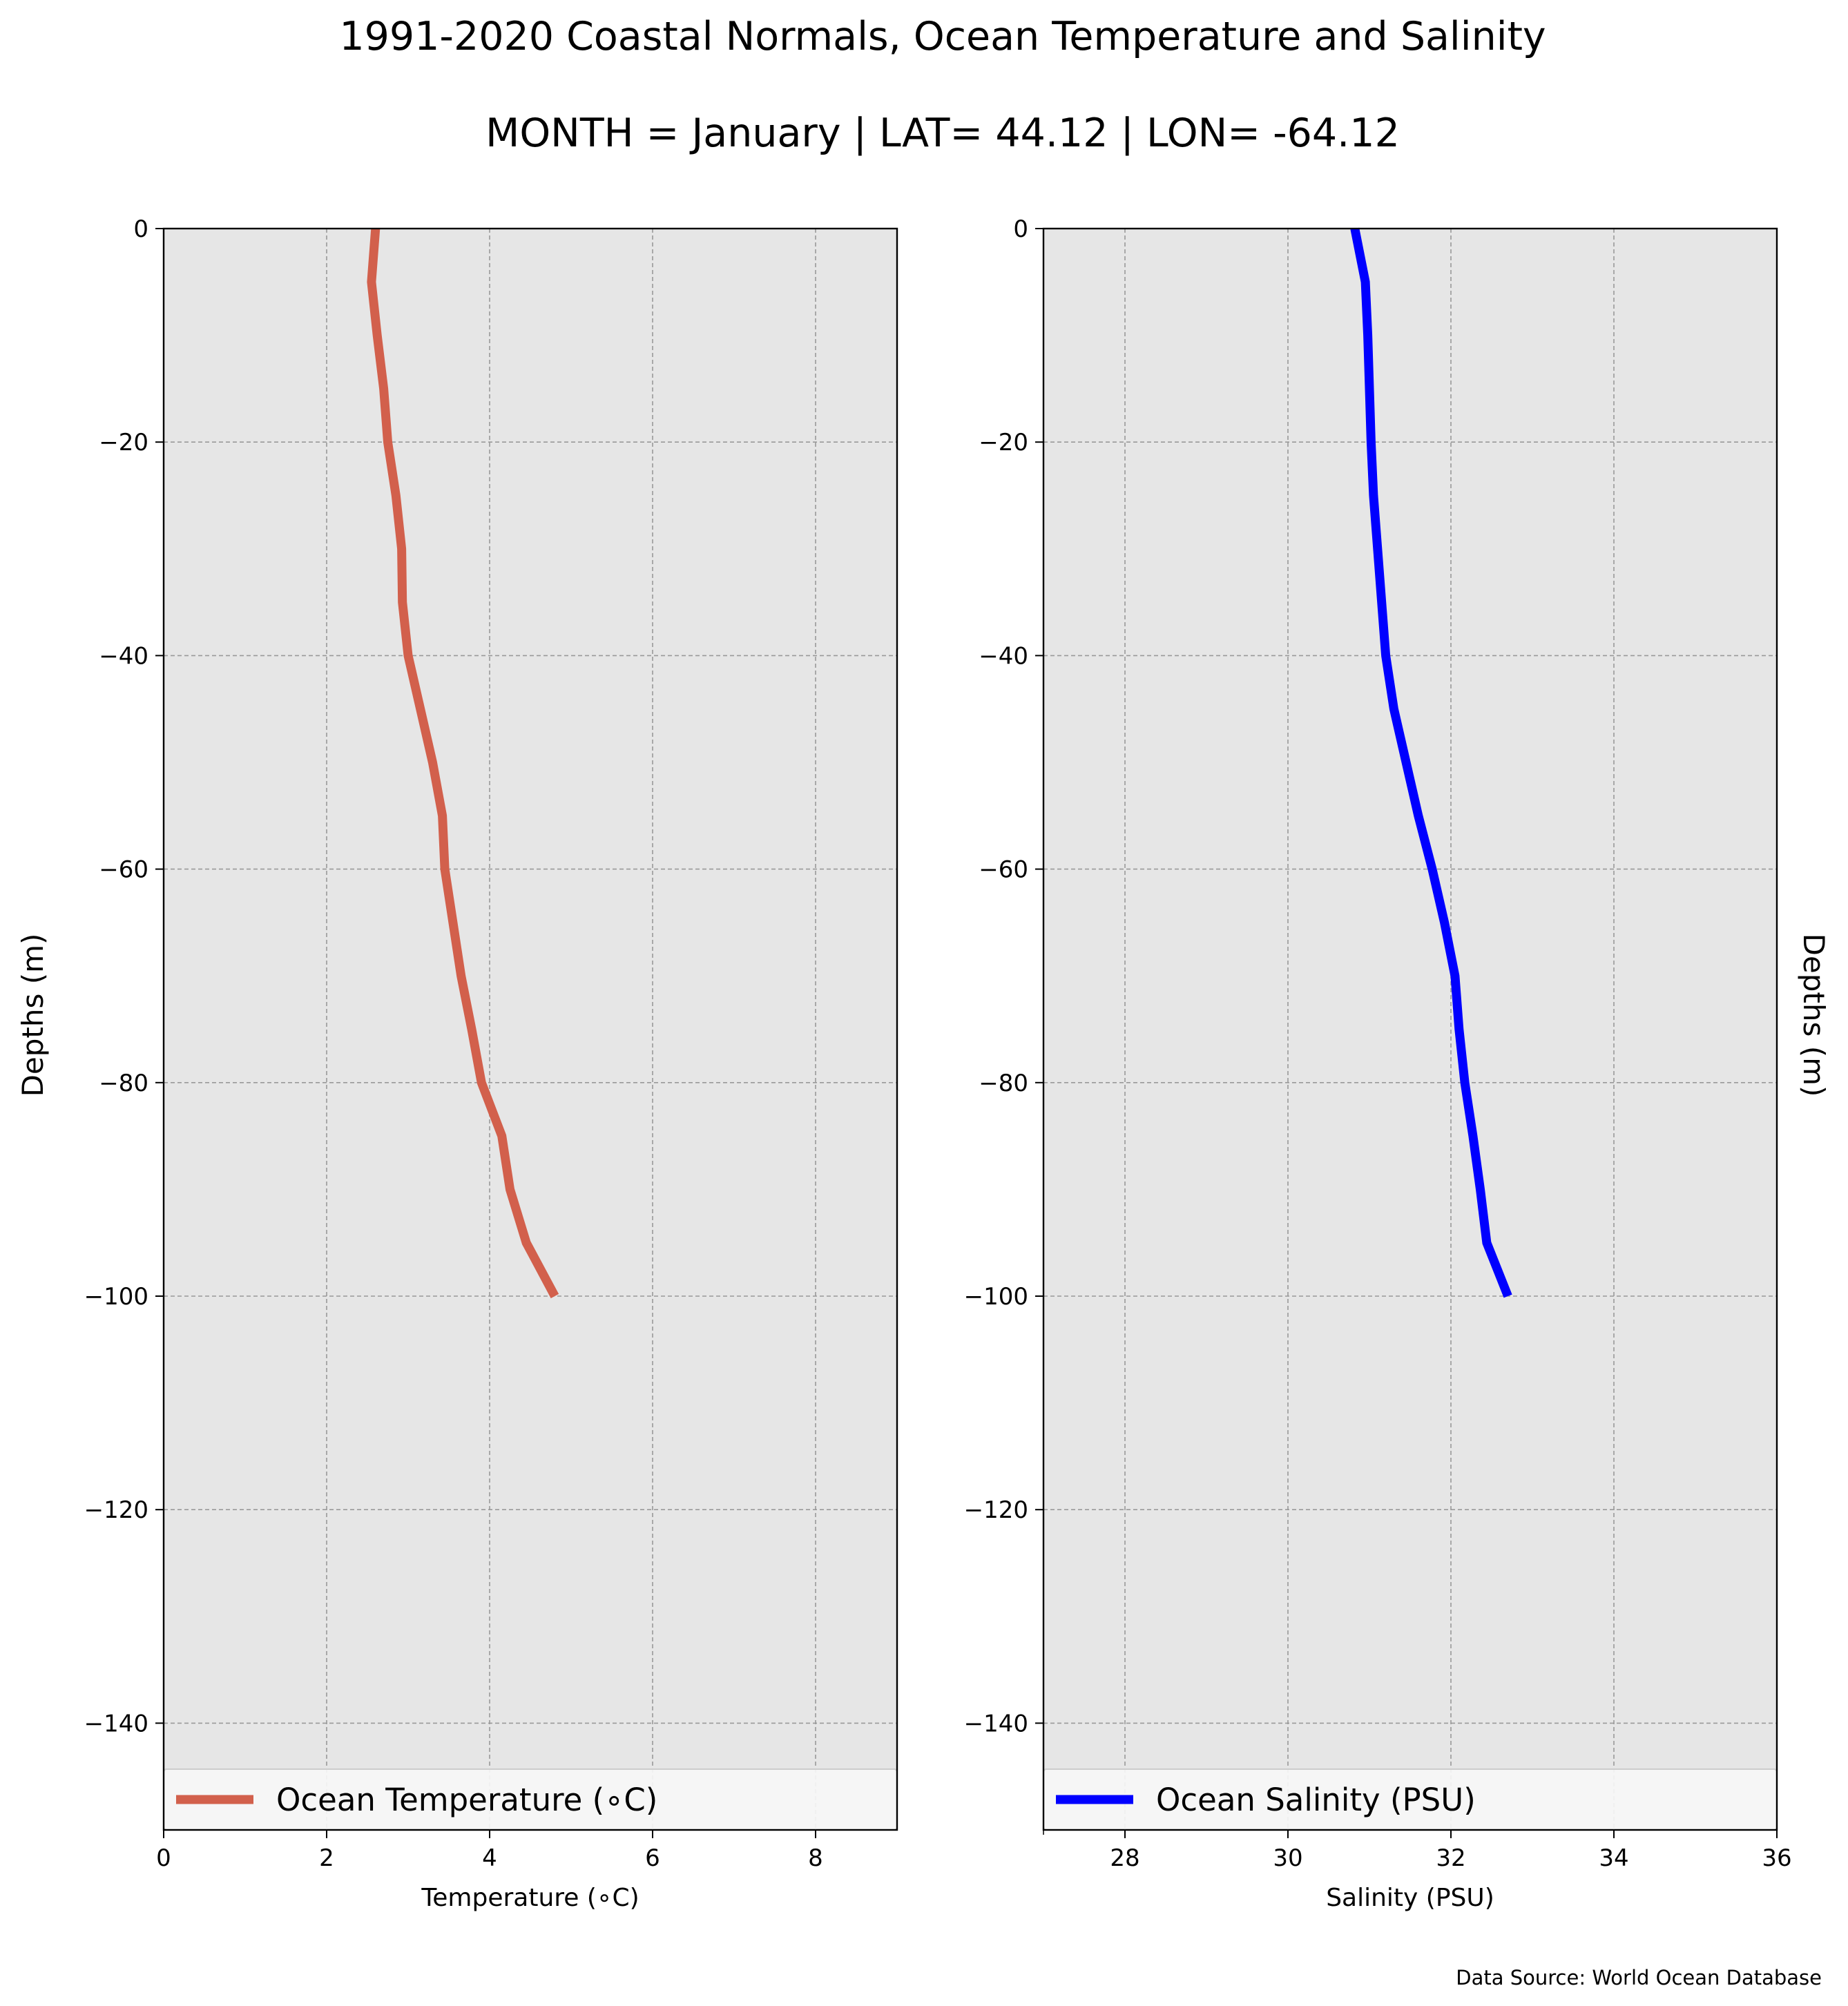 This screenshot has width=1848, height=2006. Describe the element at coordinates (1003, 870) in the screenshot. I see `sal-y-tick-label: −60` at that location.